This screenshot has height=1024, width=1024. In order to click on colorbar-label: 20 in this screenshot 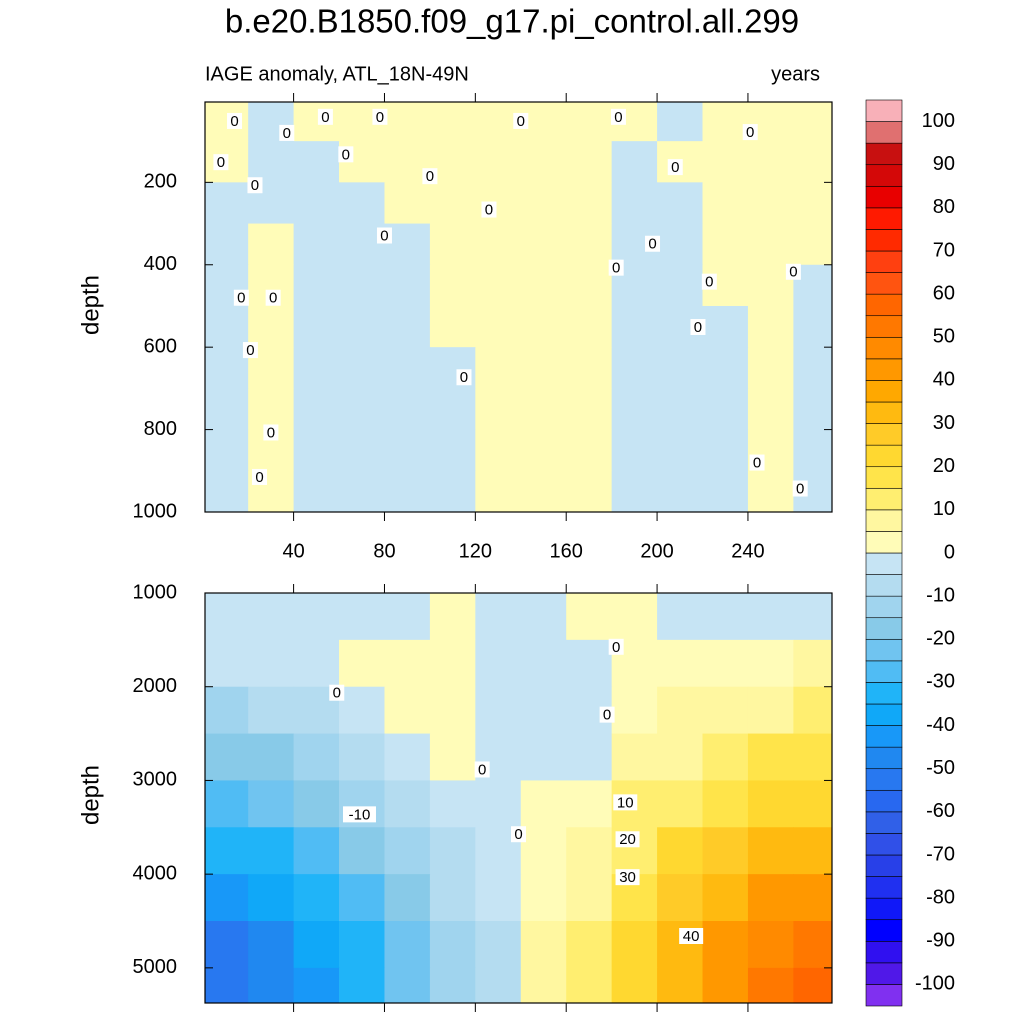, I will do `click(944, 466)`.